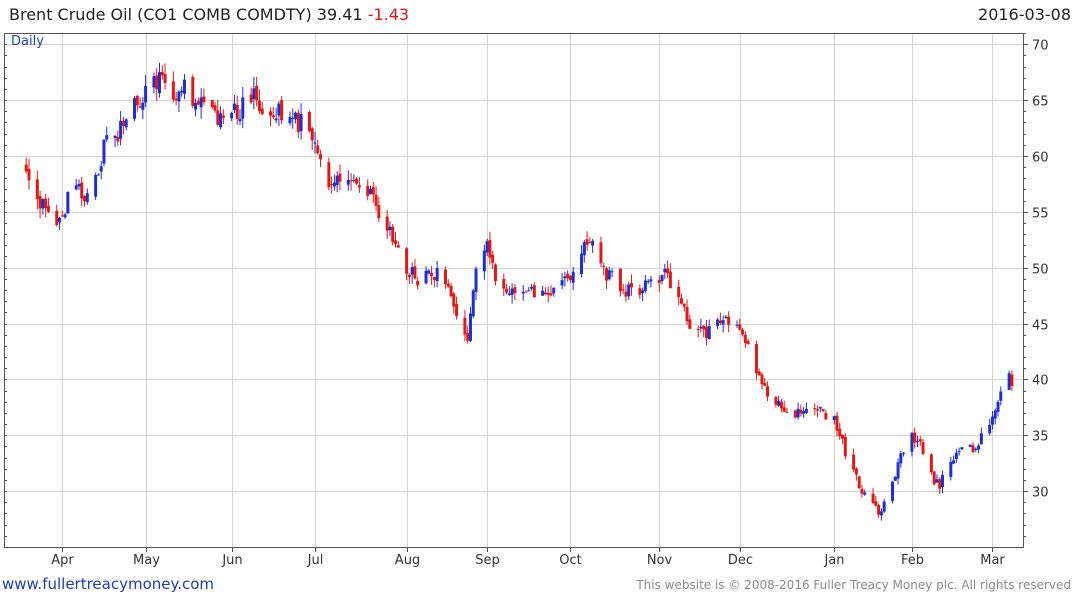 This screenshot has height=600, width=1075. What do you see at coordinates (1036, 285) in the screenshot?
I see `y-axis: 30 35 40 45 50 55 60 65 70` at bounding box center [1036, 285].